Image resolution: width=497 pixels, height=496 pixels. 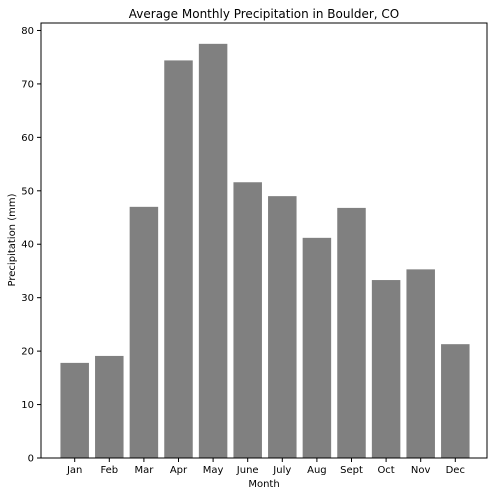 What do you see at coordinates (317, 347) in the screenshot?
I see `bar-aug` at bounding box center [317, 347].